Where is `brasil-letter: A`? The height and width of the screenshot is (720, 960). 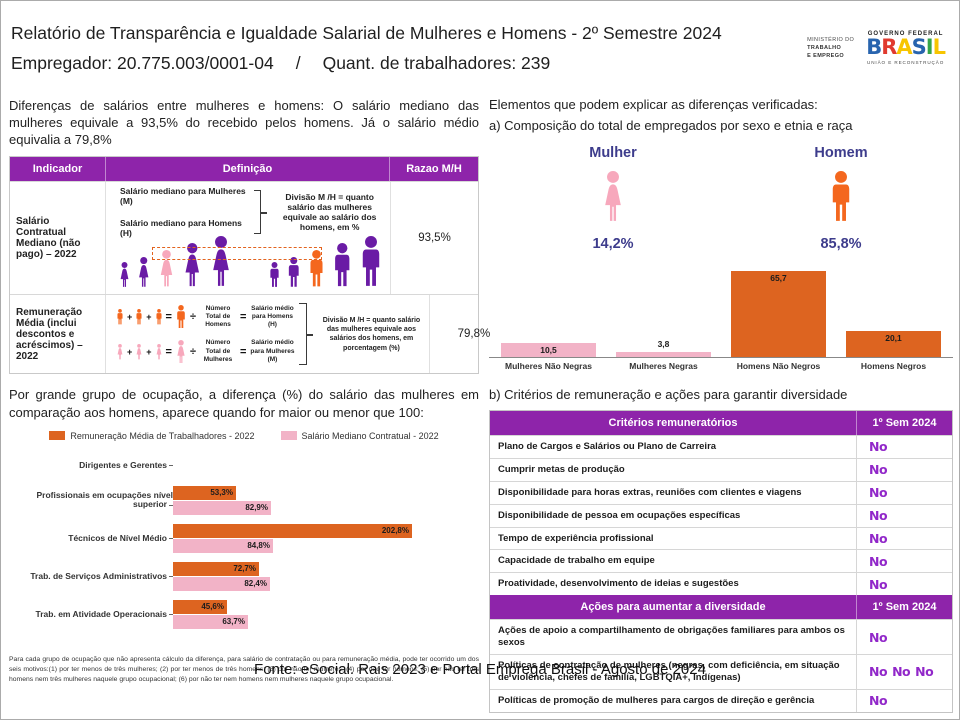
brasil-letter: A is located at coordinates (904, 47).